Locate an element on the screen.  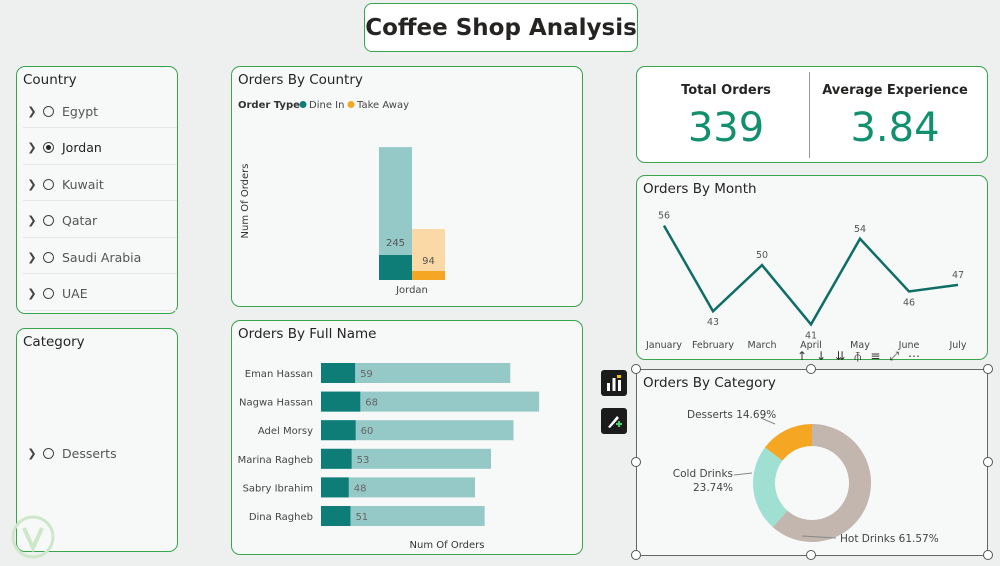
data-label: 51 is located at coordinates (361, 517).